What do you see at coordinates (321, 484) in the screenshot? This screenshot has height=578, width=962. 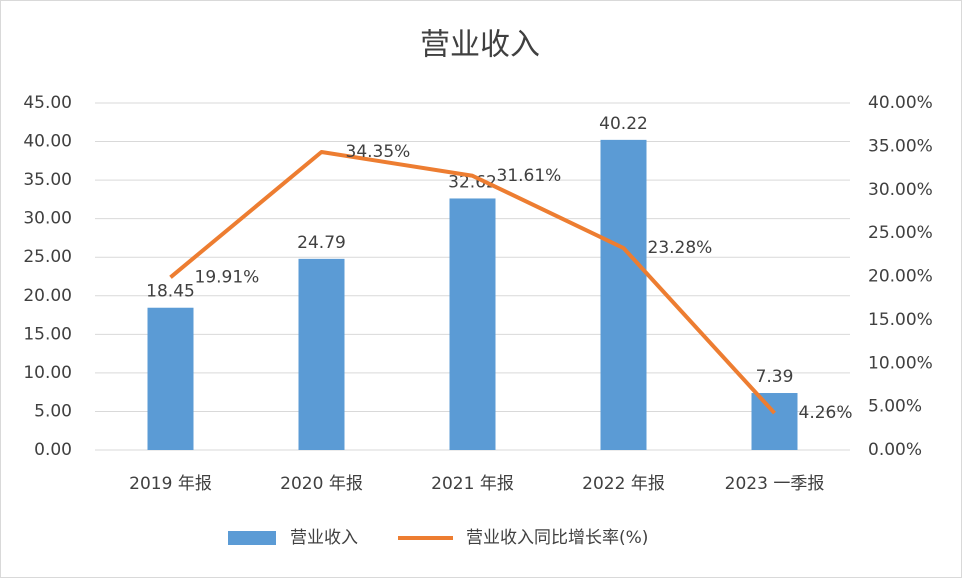 I see `x-tick-label: 2020 年报` at bounding box center [321, 484].